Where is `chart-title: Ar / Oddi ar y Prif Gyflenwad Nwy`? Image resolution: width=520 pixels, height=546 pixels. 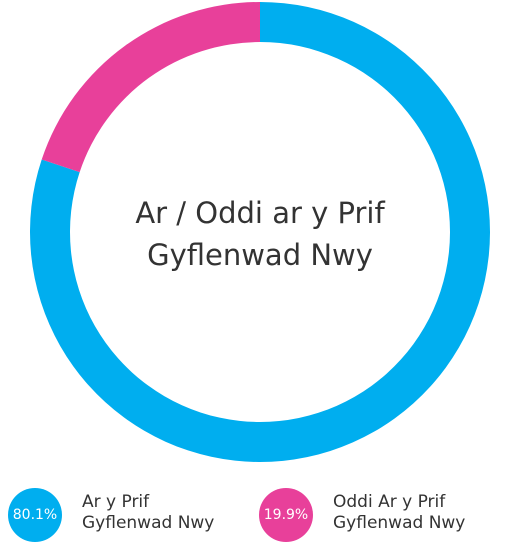 chart-title: Ar / Oddi ar y Prif Gyflenwad Nwy is located at coordinates (260, 234).